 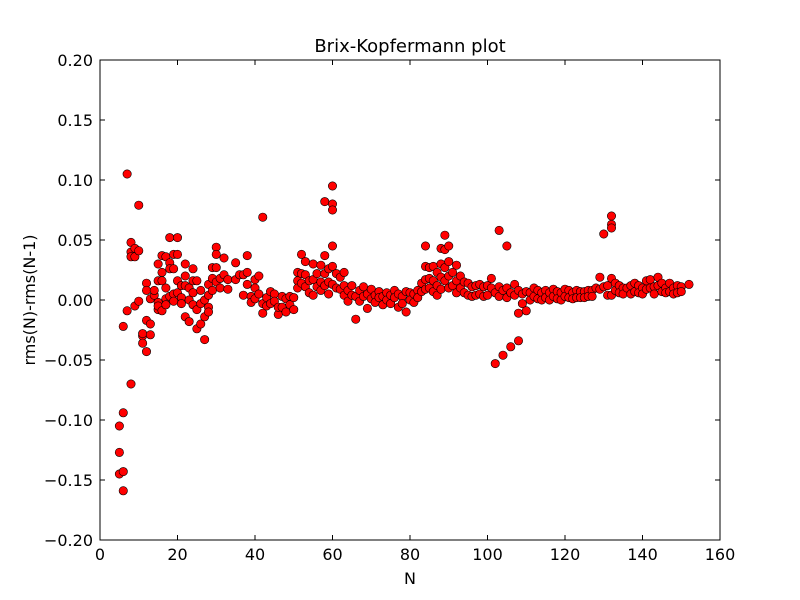 What do you see at coordinates (409, 46) in the screenshot?
I see `chart-title: Brix-Kopfermann plot` at bounding box center [409, 46].